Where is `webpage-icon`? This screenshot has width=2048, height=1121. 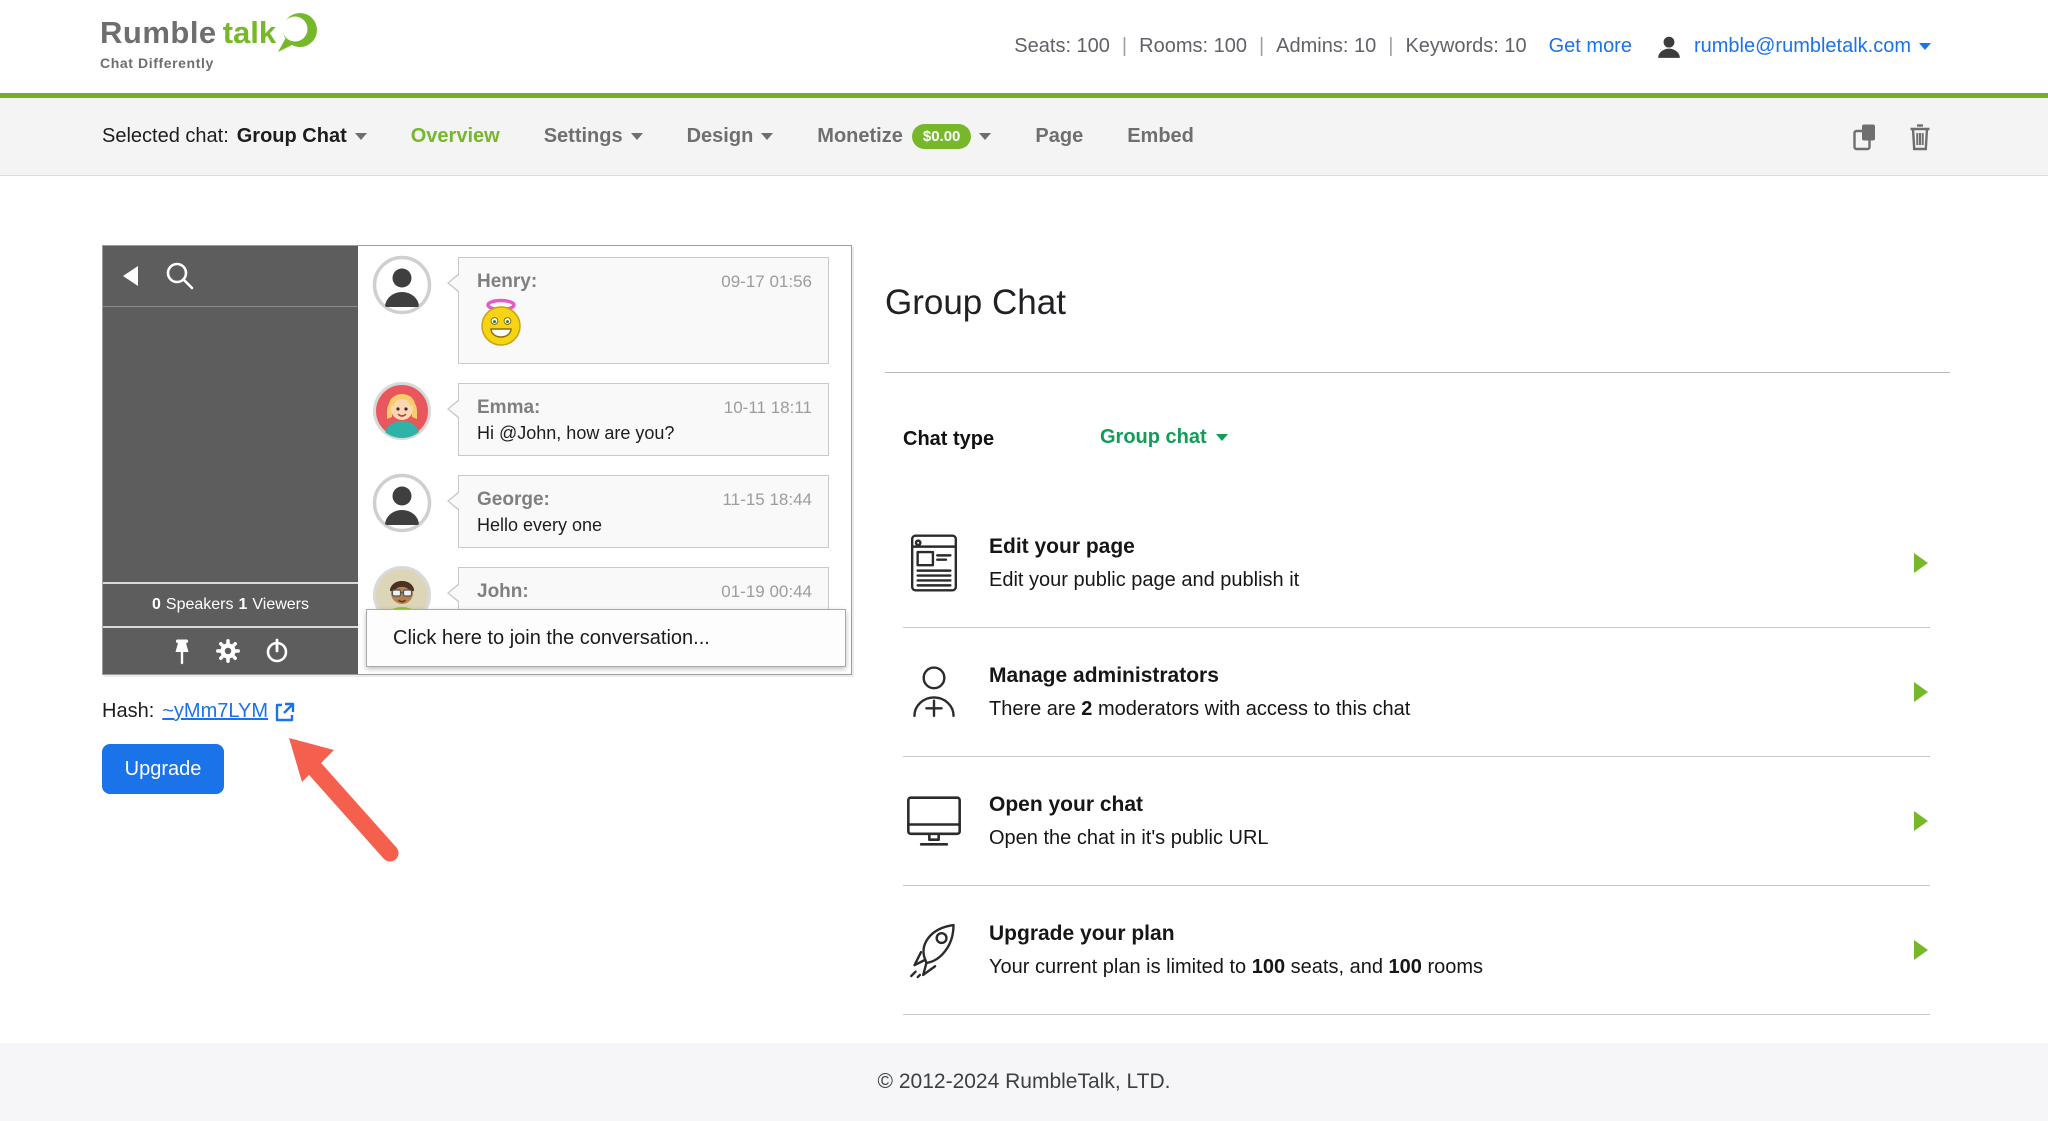 webpage-icon is located at coordinates (934, 563).